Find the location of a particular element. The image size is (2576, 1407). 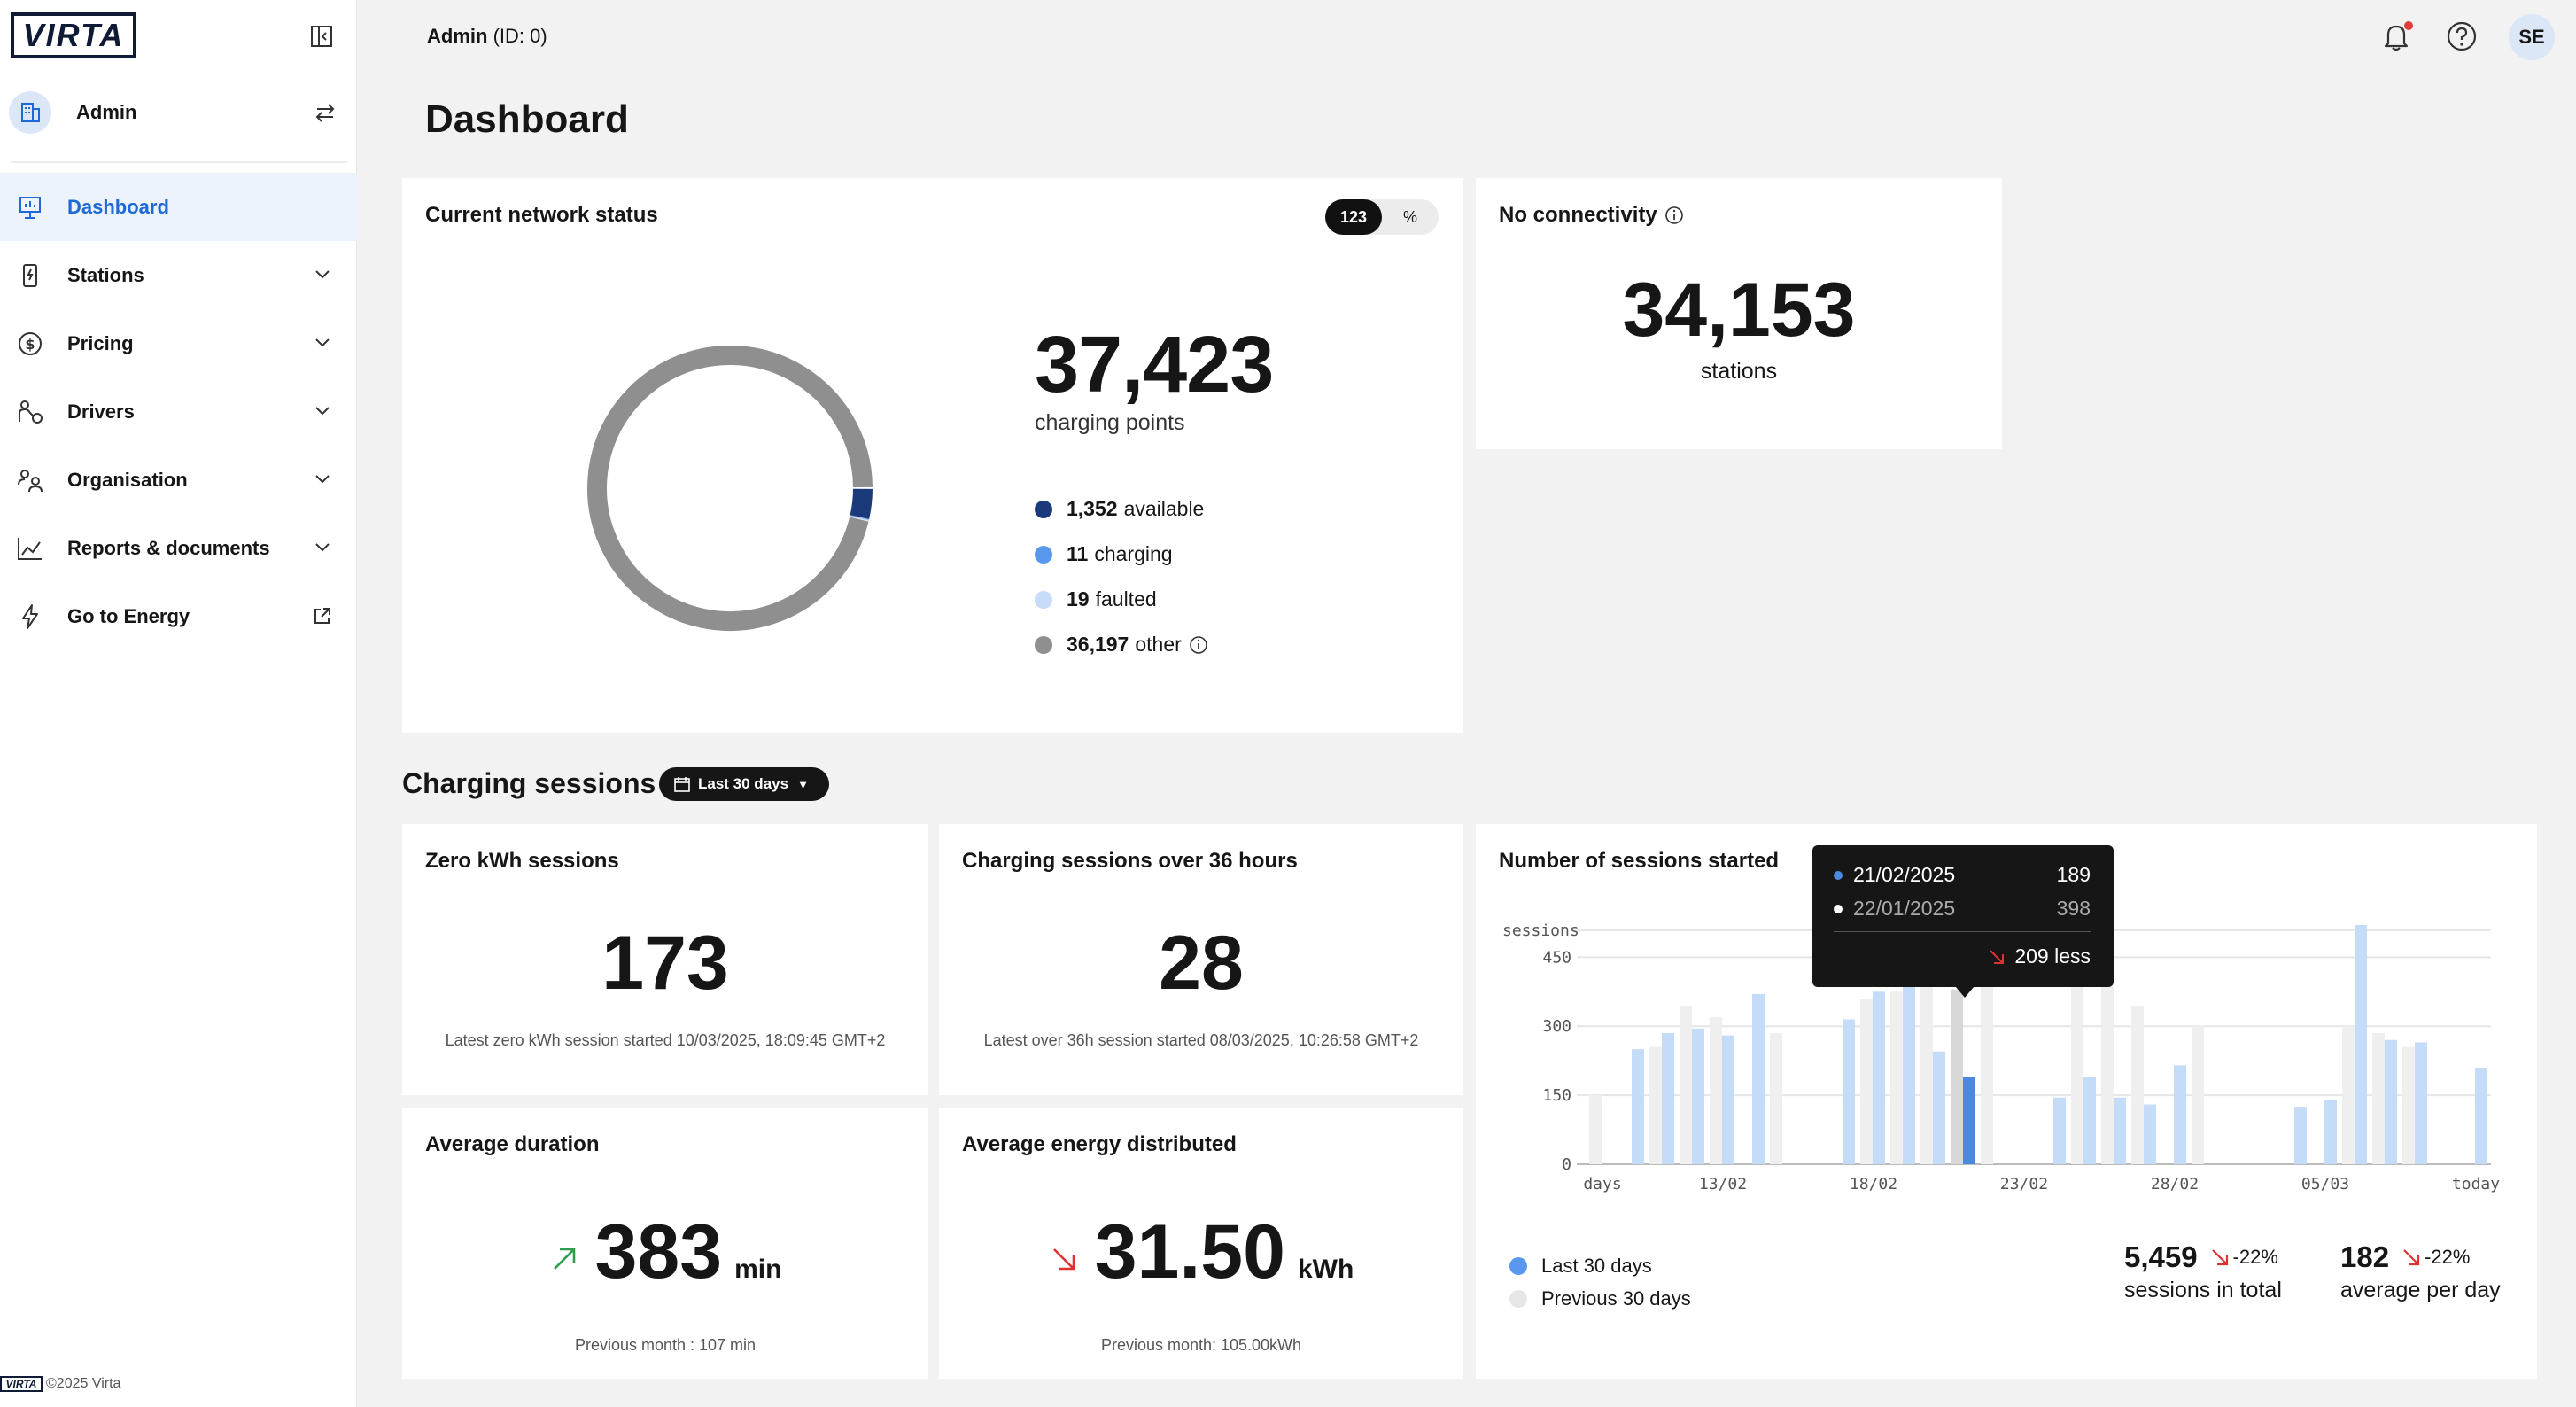

user-avatar: SE is located at coordinates (2532, 37).